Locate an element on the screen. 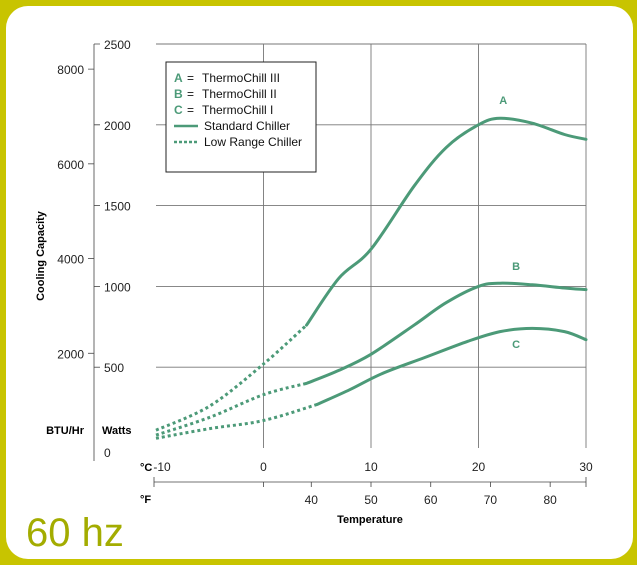 This screenshot has width=637, height=565. series-c-label: C is located at coordinates (516, 345).